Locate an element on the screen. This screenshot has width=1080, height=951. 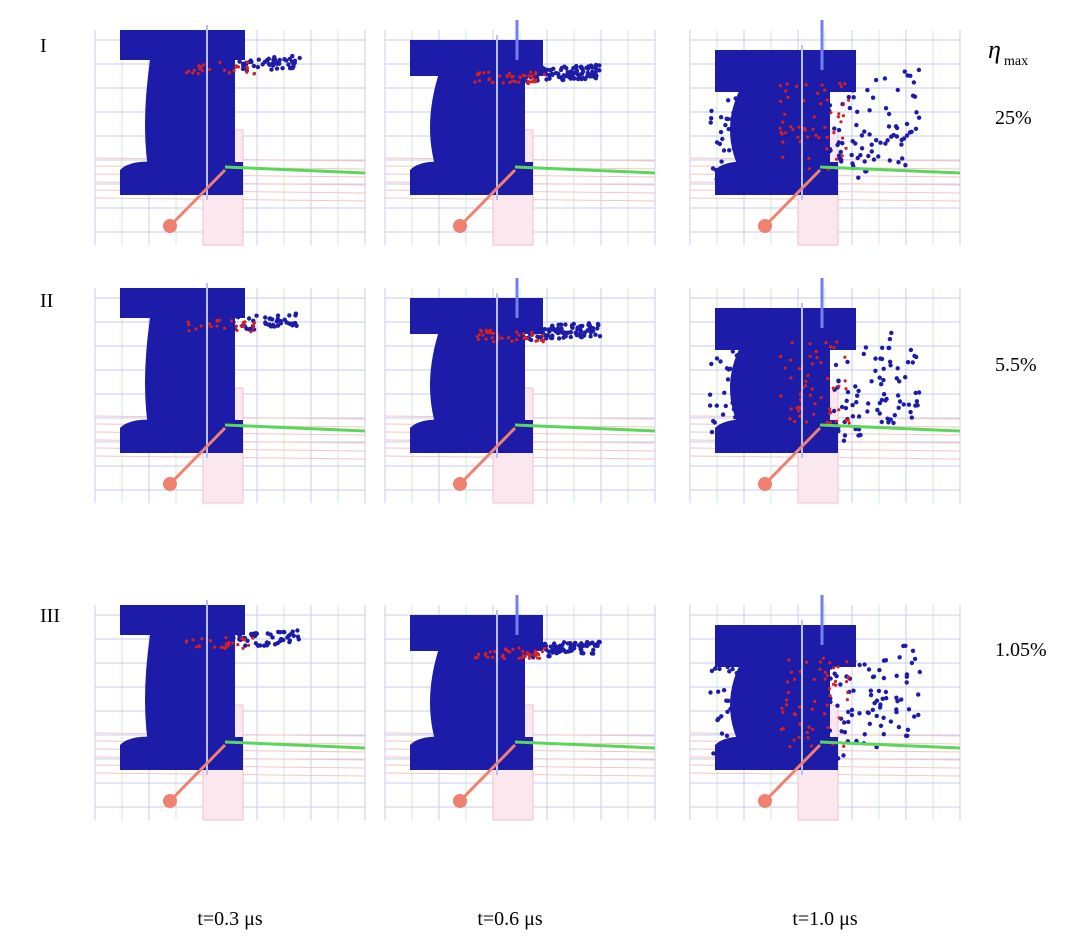
axis-x is located at coordinates (487, 773).